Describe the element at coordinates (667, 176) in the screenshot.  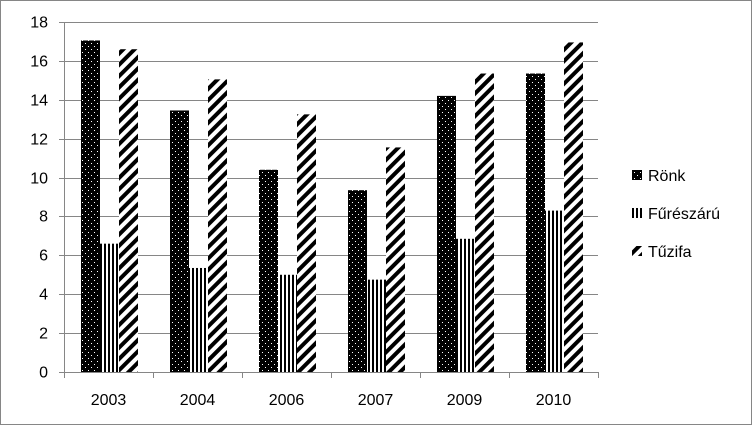
I see `legend-label: Rönk` at that location.